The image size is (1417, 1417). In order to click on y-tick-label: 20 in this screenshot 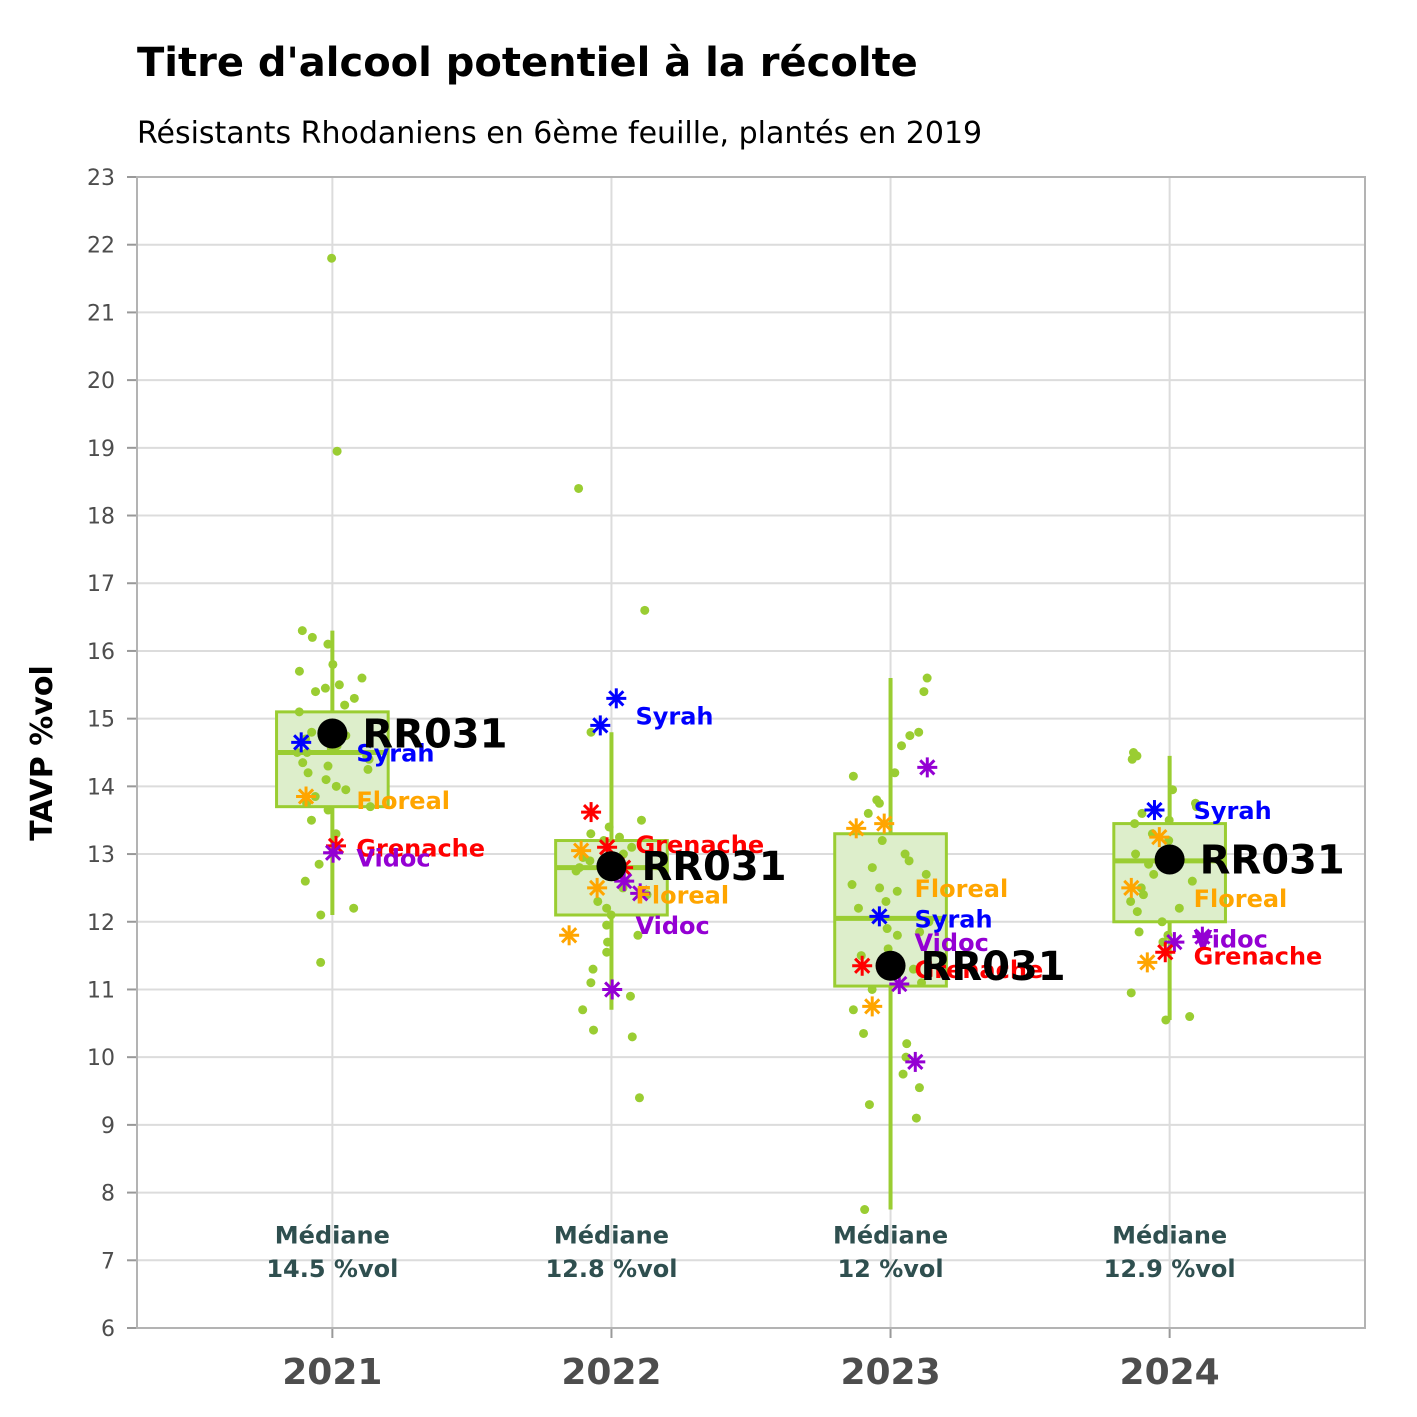, I will do `click(101, 381)`.